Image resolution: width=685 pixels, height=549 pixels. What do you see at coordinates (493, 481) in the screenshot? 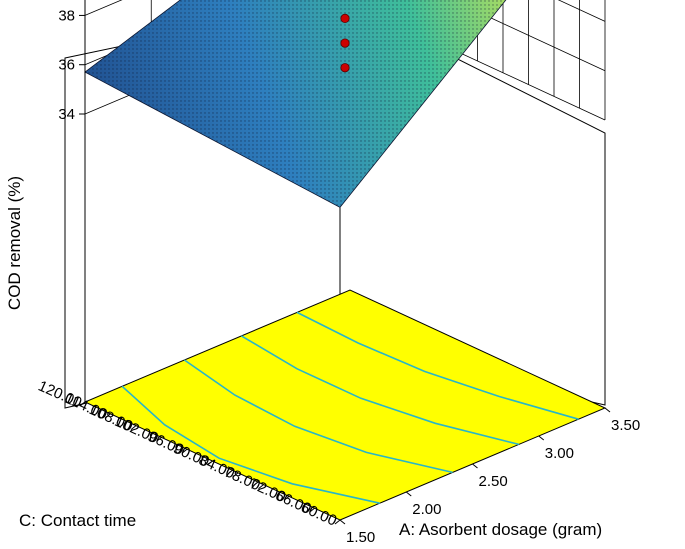
I see `x-tick-label-2: 2.50` at bounding box center [493, 481].